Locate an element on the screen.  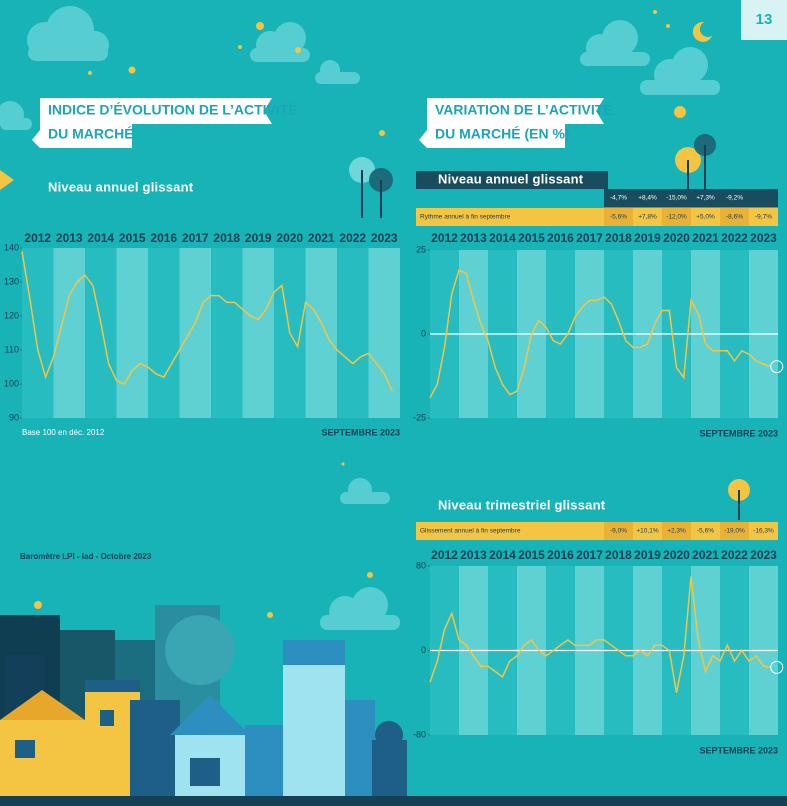
table-cell: -19,0% is located at coordinates (734, 531).